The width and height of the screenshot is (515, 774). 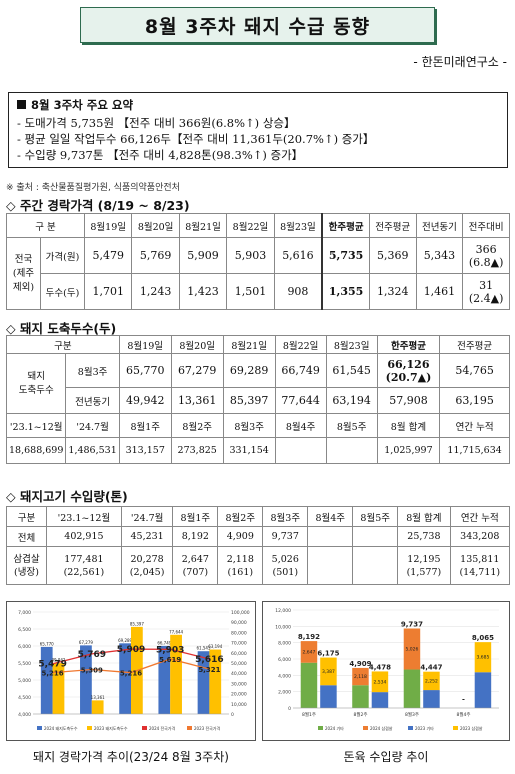 I want to click on x-tick-label: 8월4주, so click(x=463, y=714).